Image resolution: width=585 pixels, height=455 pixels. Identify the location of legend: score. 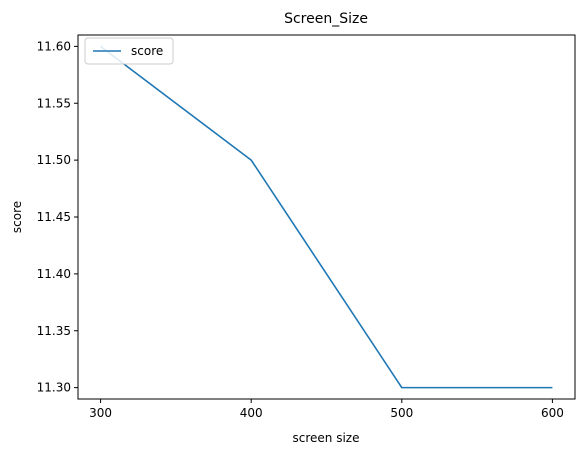
(129, 51).